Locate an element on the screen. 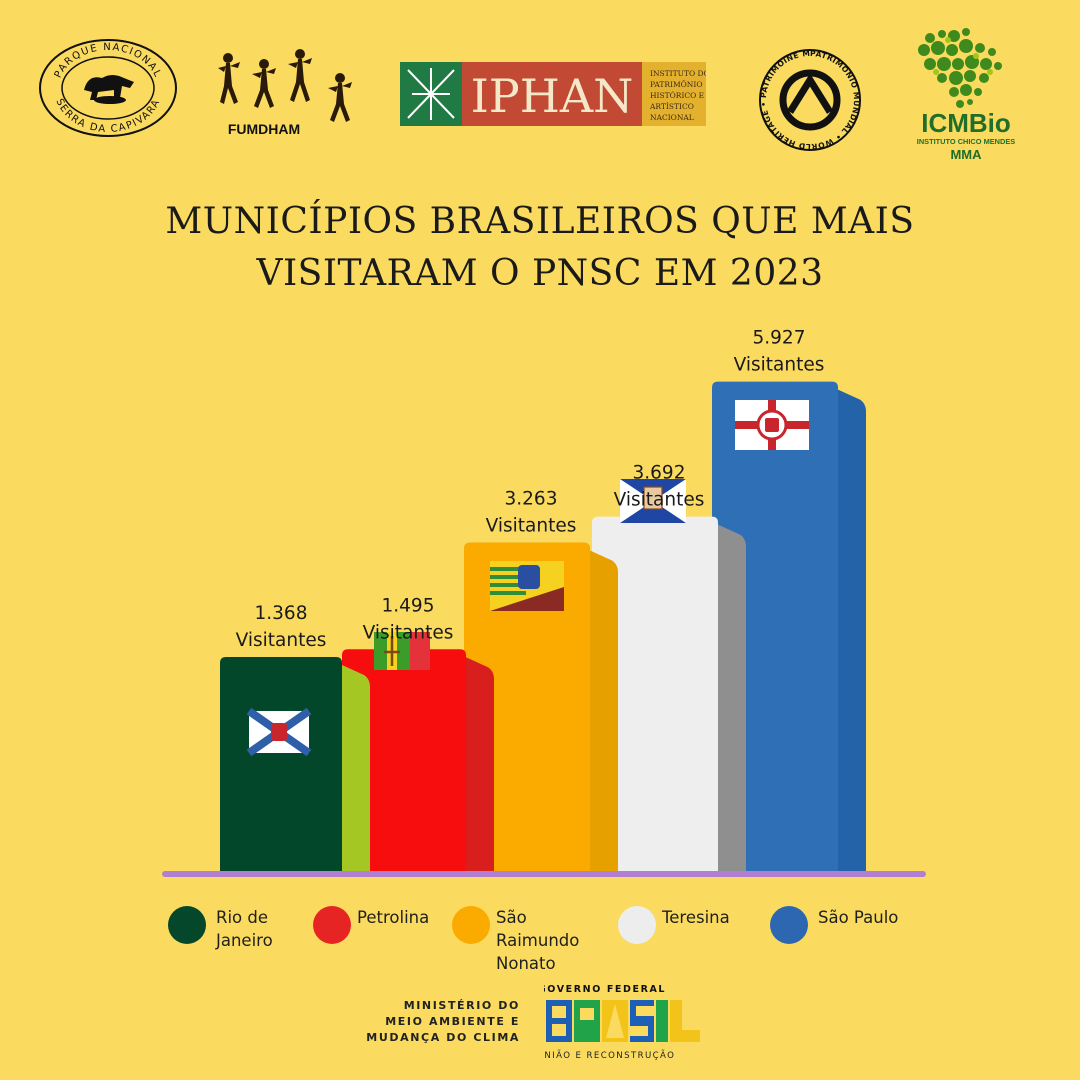 Image resolution: width=1080 pixels, height=1080 pixels. bar-rio-de-janeiro is located at coordinates (281, 764).